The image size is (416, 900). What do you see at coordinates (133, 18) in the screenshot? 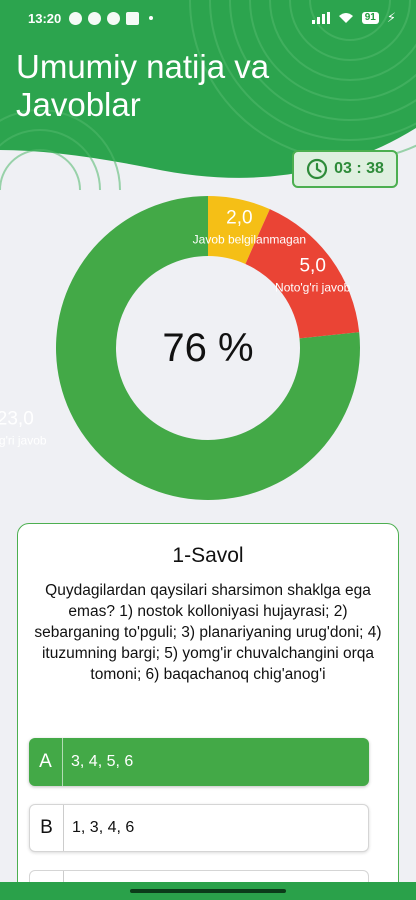
I see `linkedin-icon` at bounding box center [133, 18].